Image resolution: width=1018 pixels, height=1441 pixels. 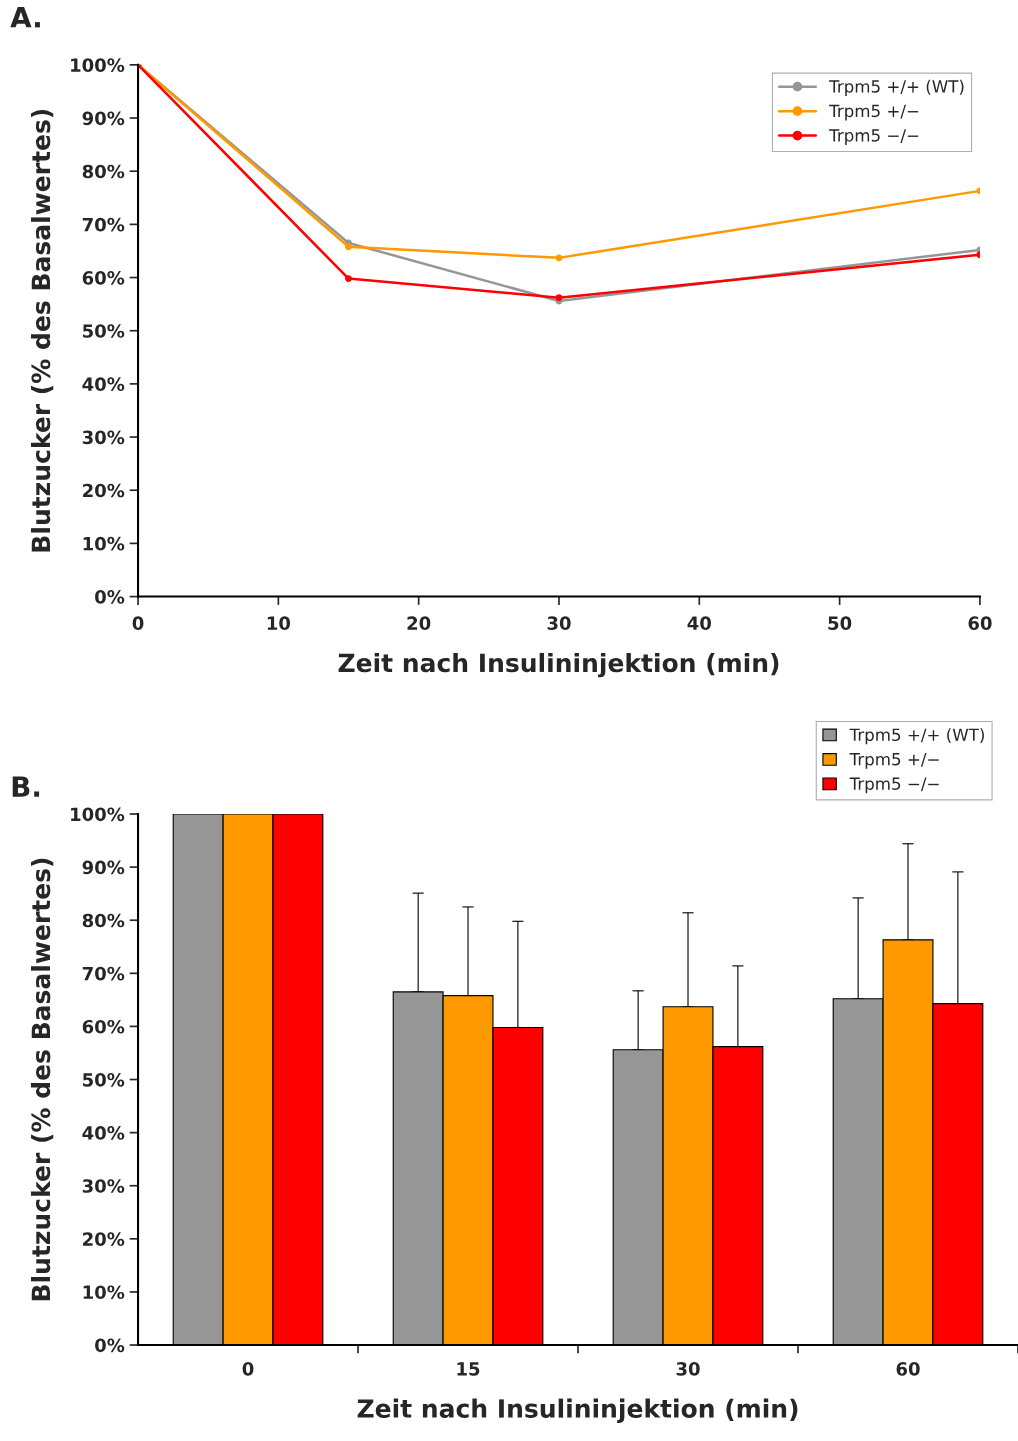 I want to click on x-tick-label: 15, so click(x=468, y=1369).